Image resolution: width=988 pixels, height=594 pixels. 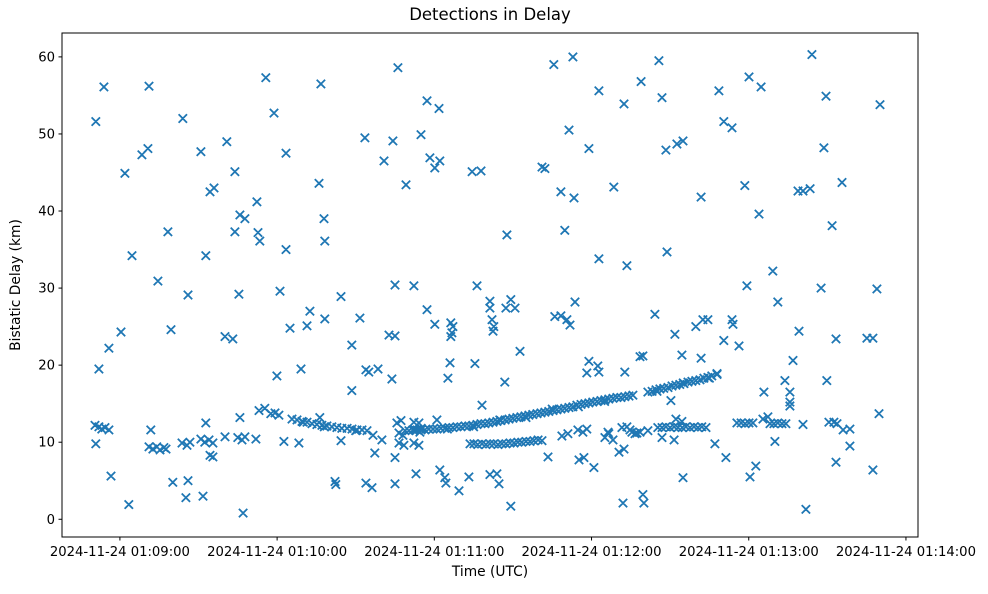 What do you see at coordinates (489, 572) in the screenshot?
I see `x-axis-label: Time (UTC)` at bounding box center [489, 572].